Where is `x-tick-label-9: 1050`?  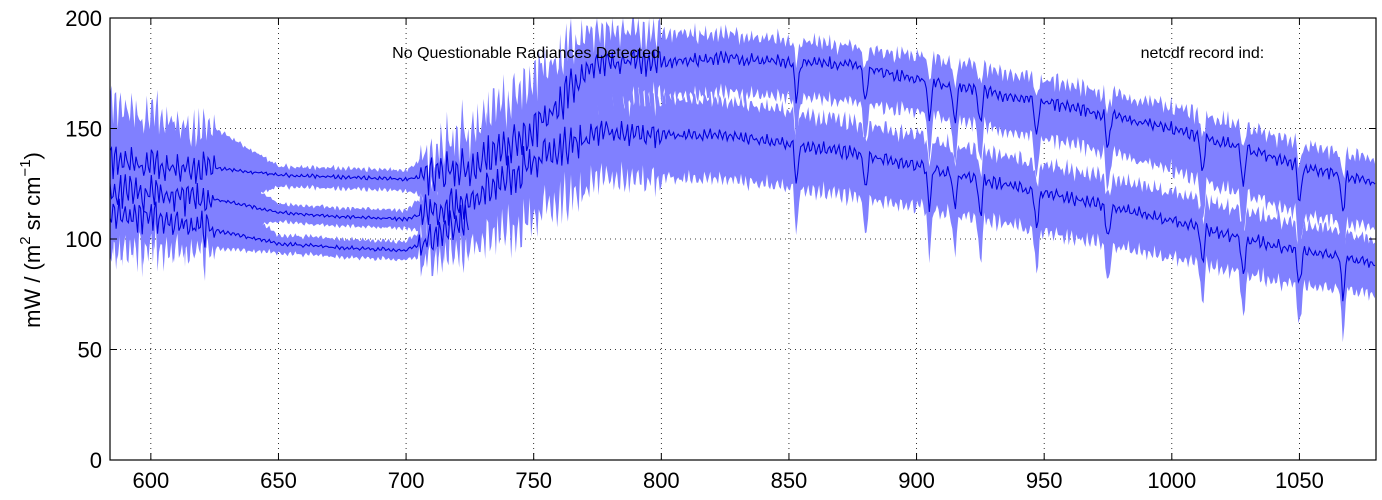 x-tick-label-9: 1050 is located at coordinates (1299, 480).